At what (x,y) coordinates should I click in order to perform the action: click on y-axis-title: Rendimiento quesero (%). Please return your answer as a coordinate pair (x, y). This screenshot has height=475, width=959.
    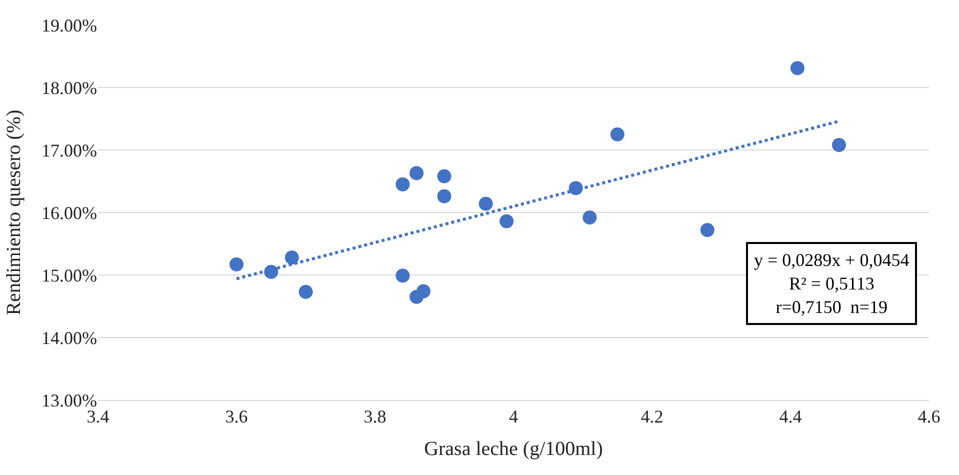
    Looking at the image, I should click on (14, 213).